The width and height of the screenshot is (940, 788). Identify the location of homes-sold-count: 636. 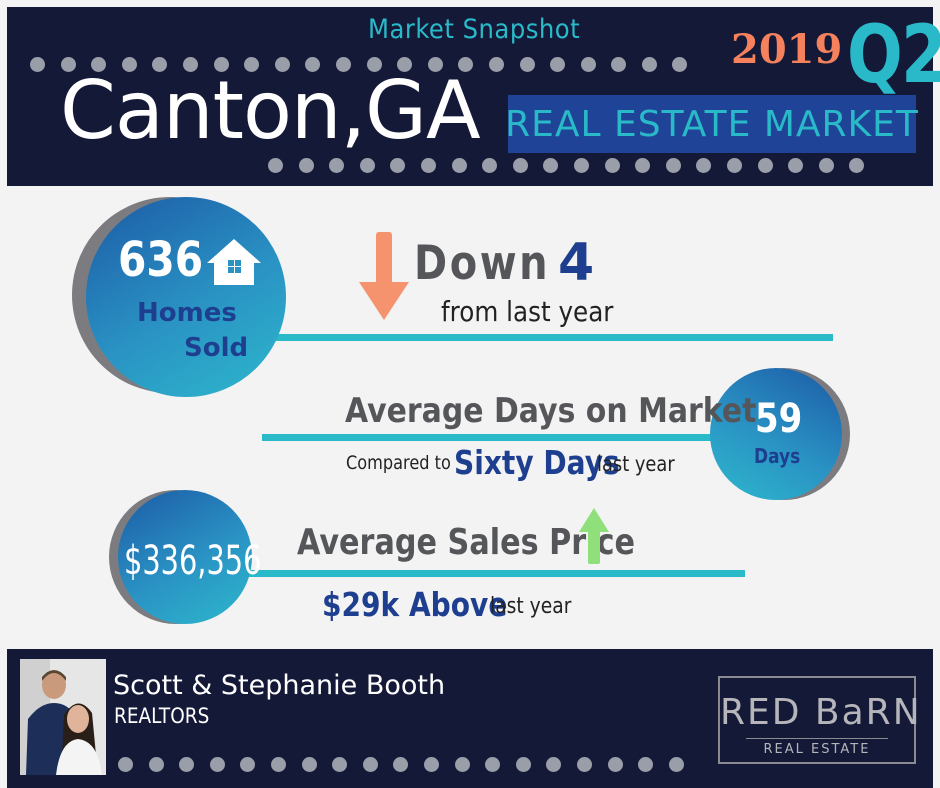
(161, 260).